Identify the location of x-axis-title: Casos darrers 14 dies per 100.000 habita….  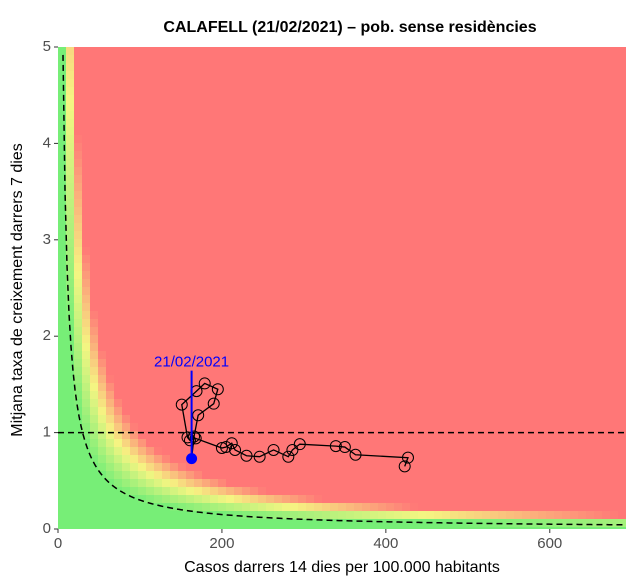
(342, 567).